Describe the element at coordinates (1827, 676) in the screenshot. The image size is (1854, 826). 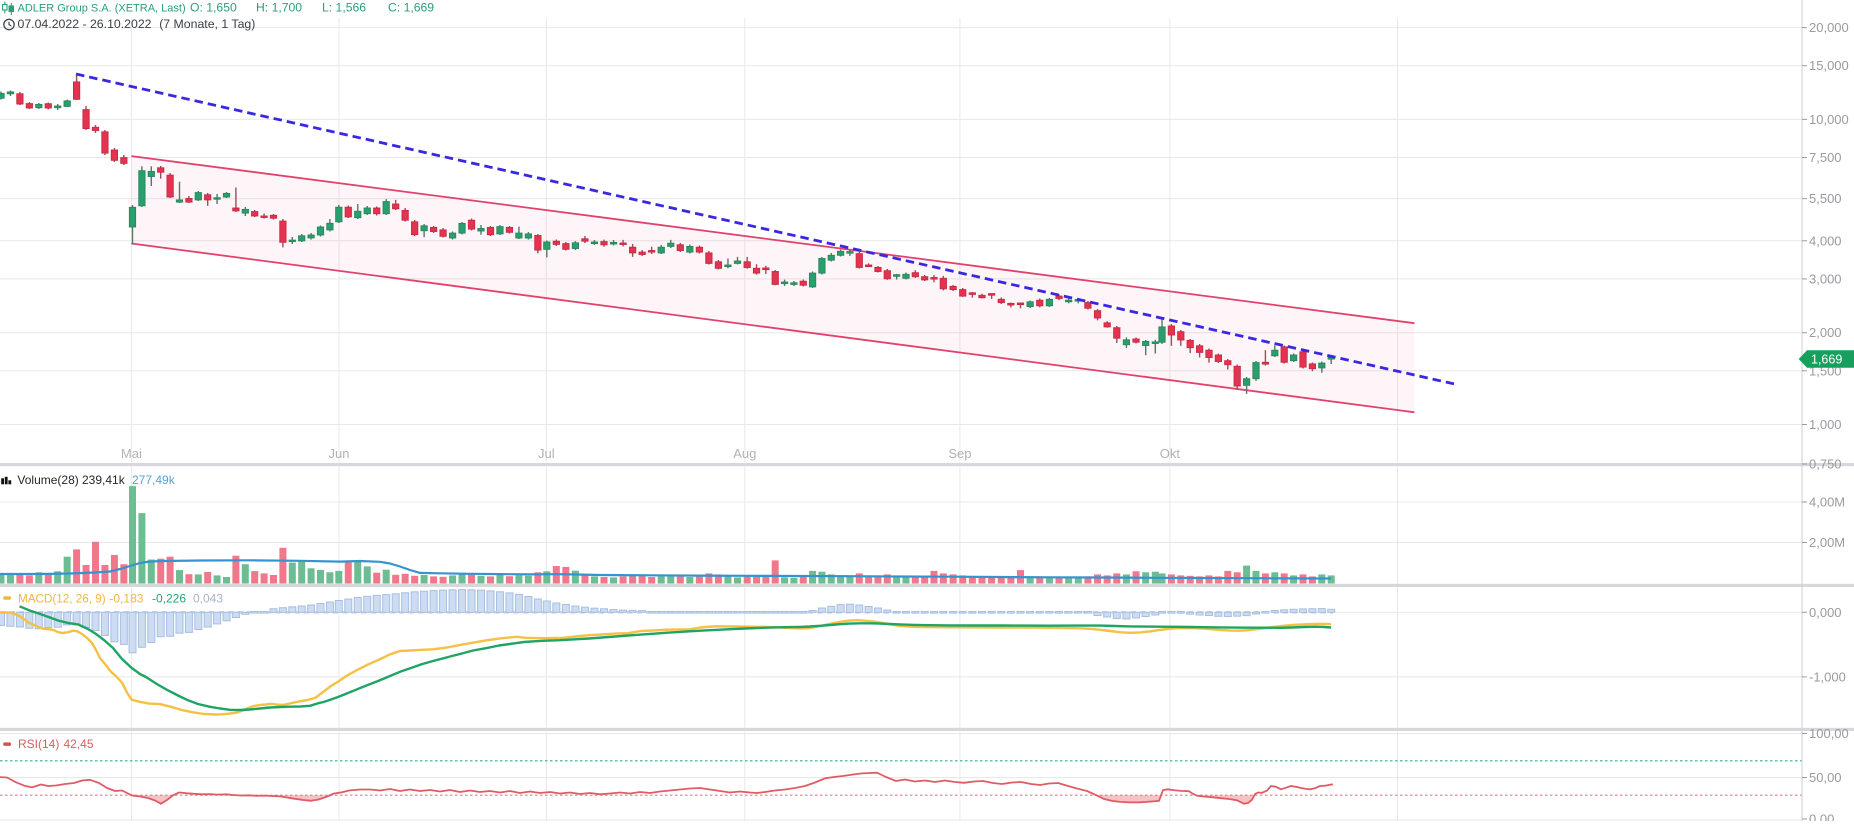
I see `svg-text: -1,000` at that location.